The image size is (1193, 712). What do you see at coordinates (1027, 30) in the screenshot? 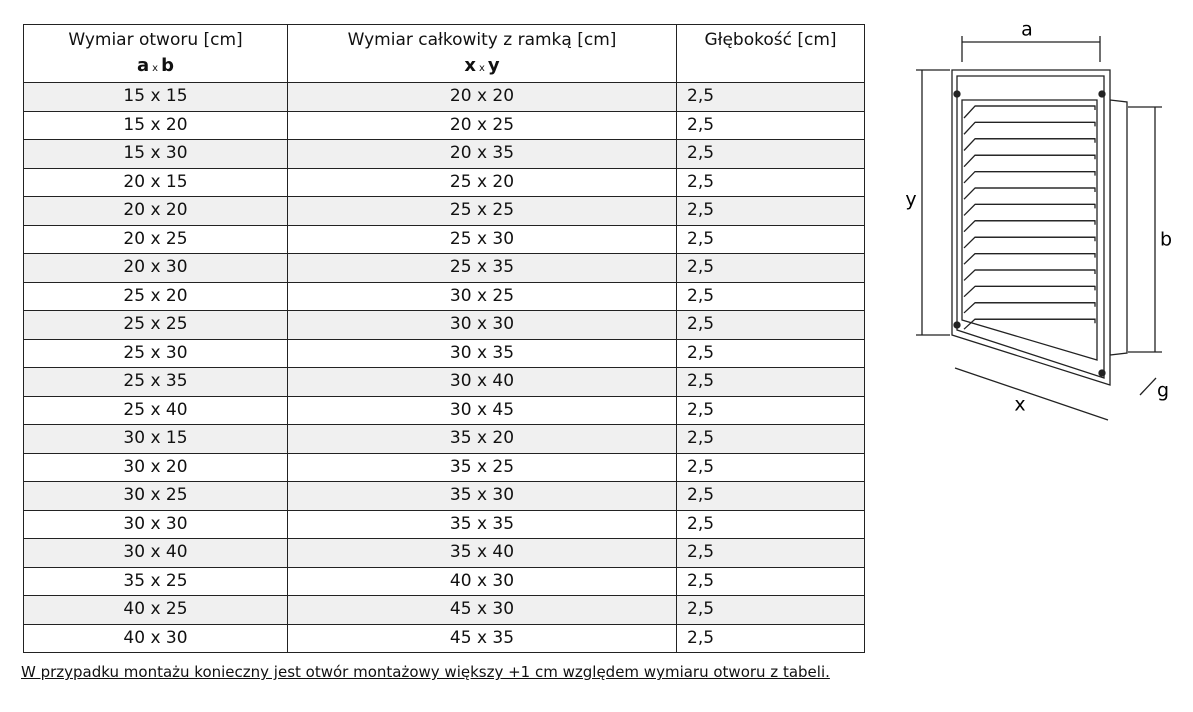
I see `dim-label: a` at bounding box center [1027, 30].